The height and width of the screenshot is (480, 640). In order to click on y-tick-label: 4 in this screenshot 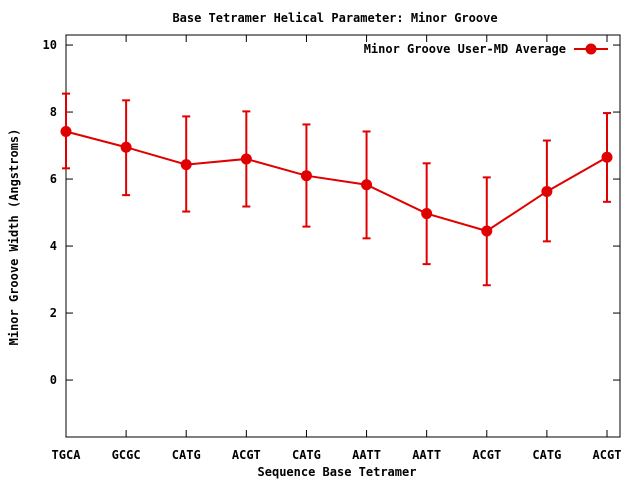, I will do `click(53, 246)`.